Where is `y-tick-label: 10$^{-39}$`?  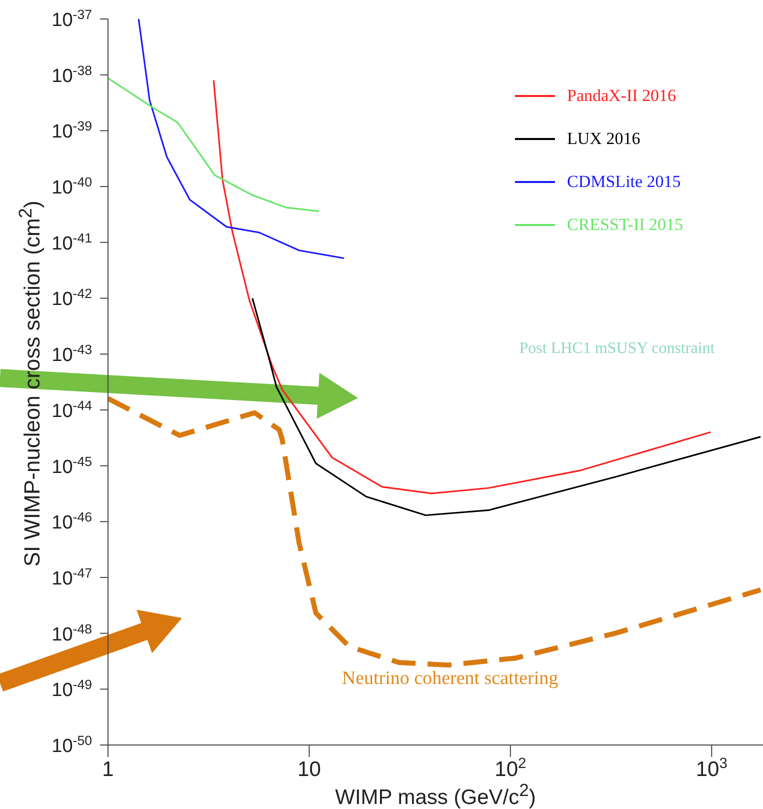 y-tick-label: 10$^{-39}$ is located at coordinates (72, 130).